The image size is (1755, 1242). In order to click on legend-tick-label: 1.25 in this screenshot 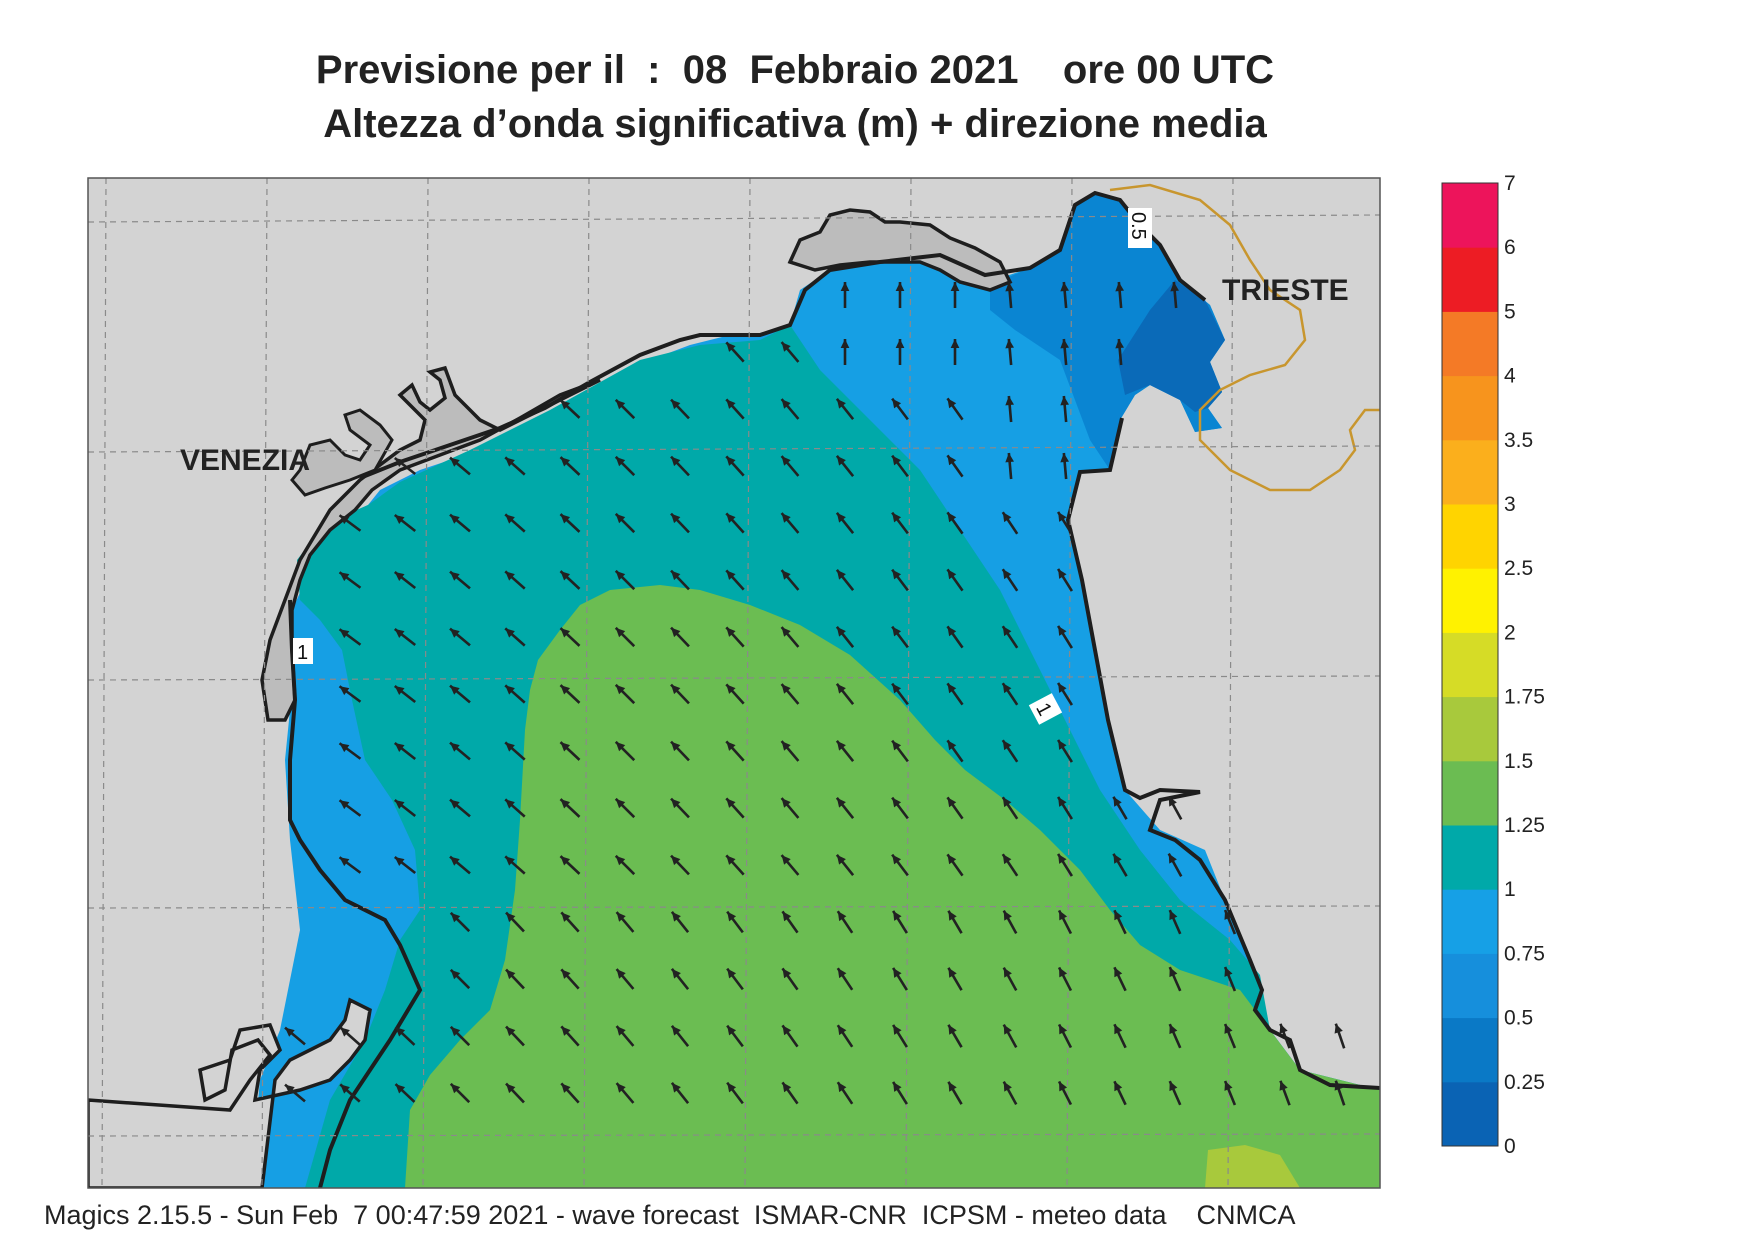, I will do `click(1524, 825)`.